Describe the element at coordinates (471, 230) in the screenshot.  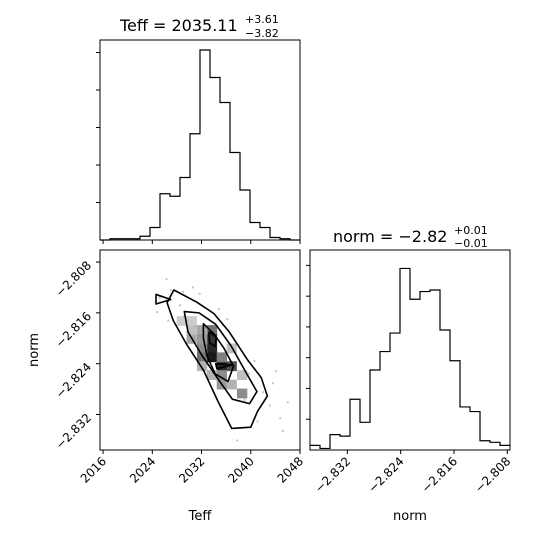
I see `norm-title-upper: +0.01` at that location.